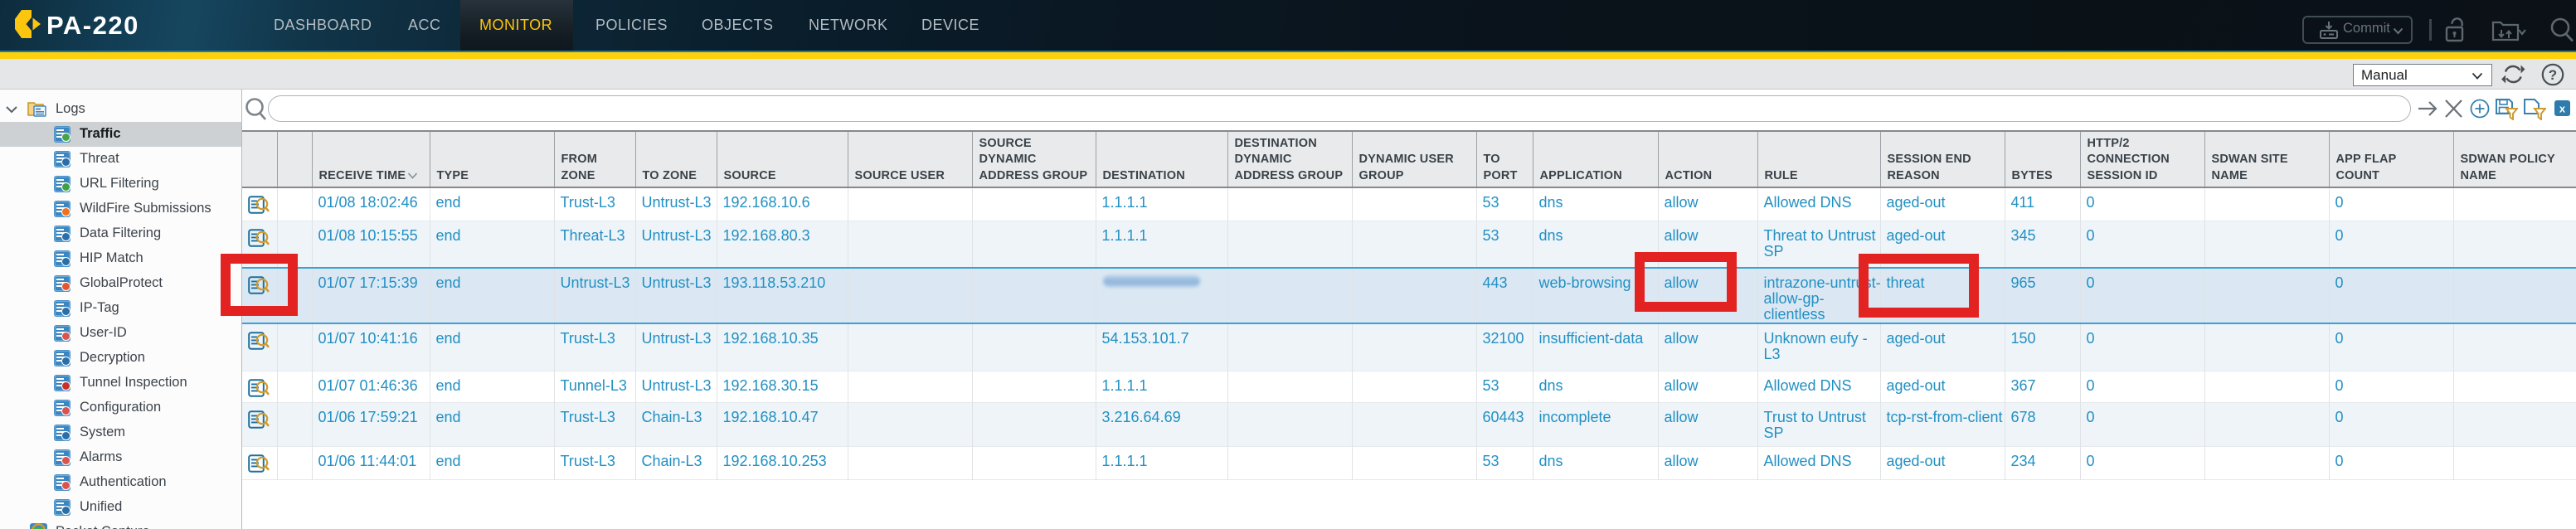  Describe the element at coordinates (2562, 109) in the screenshot. I see `svg-text: x` at that location.